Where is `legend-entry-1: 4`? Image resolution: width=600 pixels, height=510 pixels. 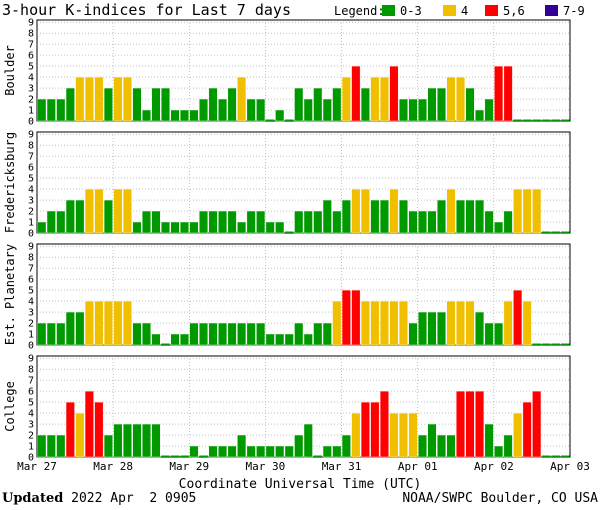 legend-entry-1: 4 is located at coordinates (464, 11).